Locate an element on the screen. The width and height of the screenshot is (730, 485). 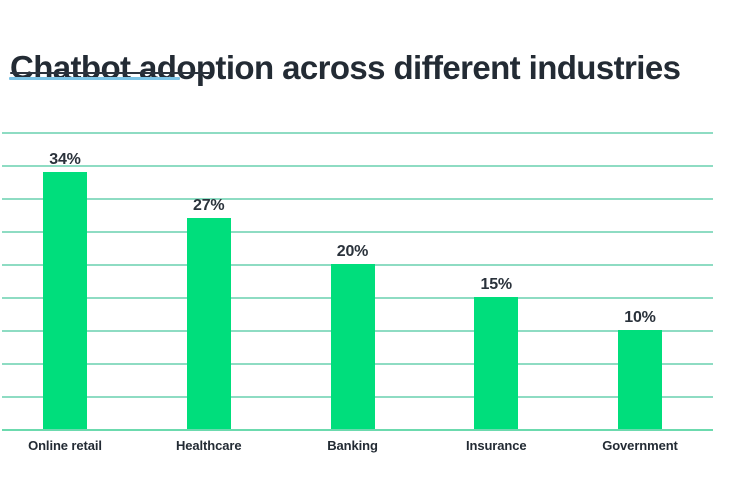
title-underline-dark-line is located at coordinates (110, 73).